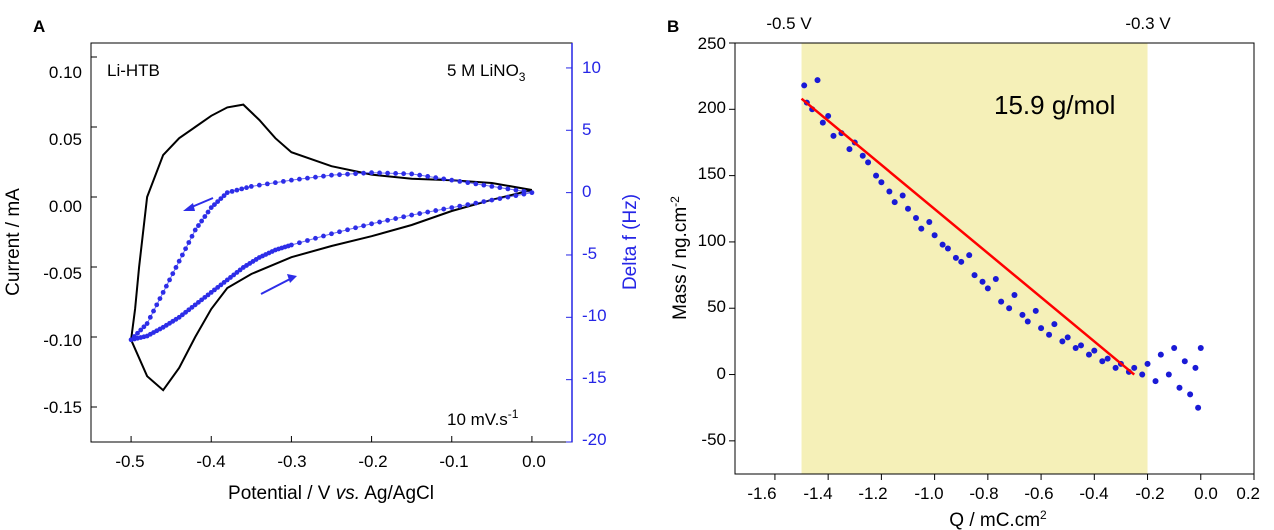 This screenshot has width=1274, height=530. What do you see at coordinates (198, 204) in the screenshot?
I see `scan-direction-arrow-upper` at bounding box center [198, 204].